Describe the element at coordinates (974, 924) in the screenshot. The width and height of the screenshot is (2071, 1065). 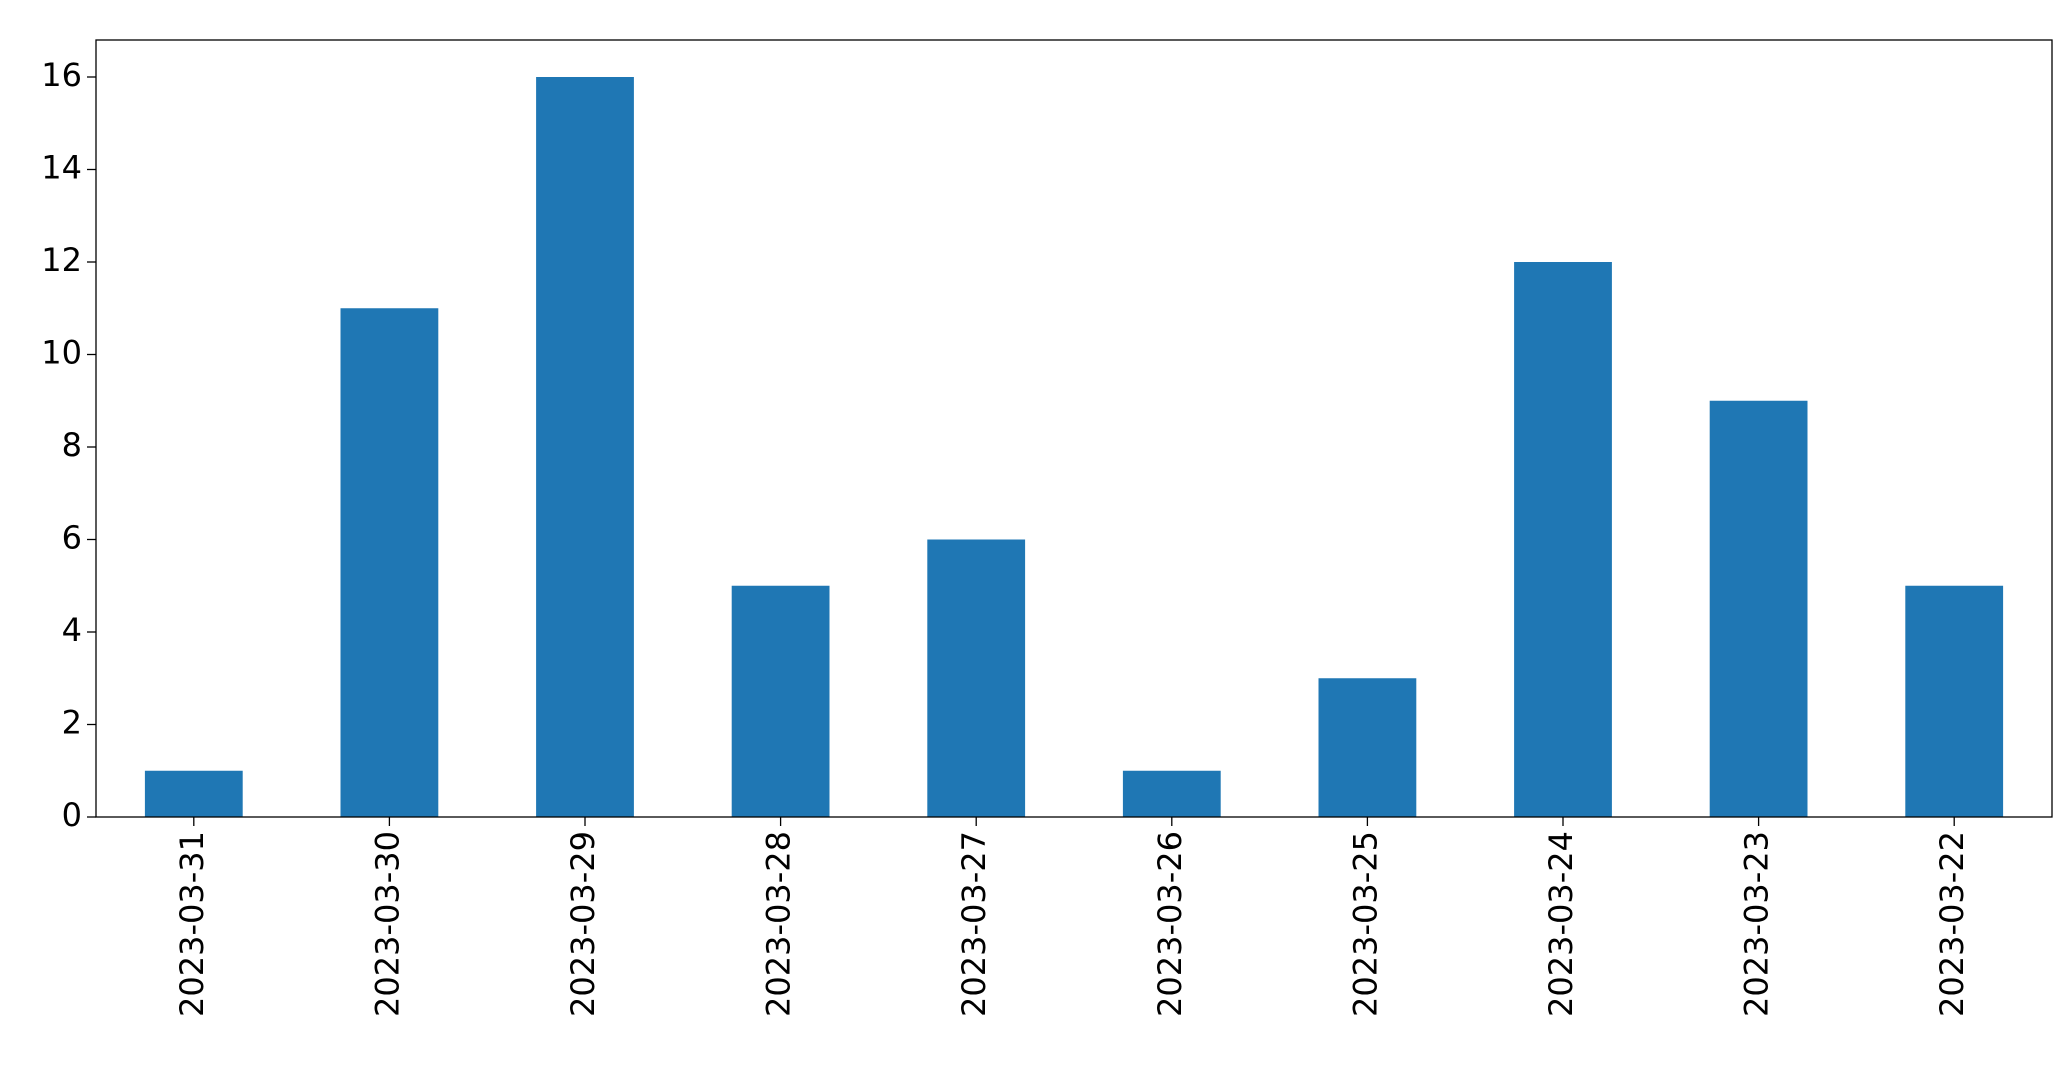
I see `x-tick-label: 2023-03-27` at that location.